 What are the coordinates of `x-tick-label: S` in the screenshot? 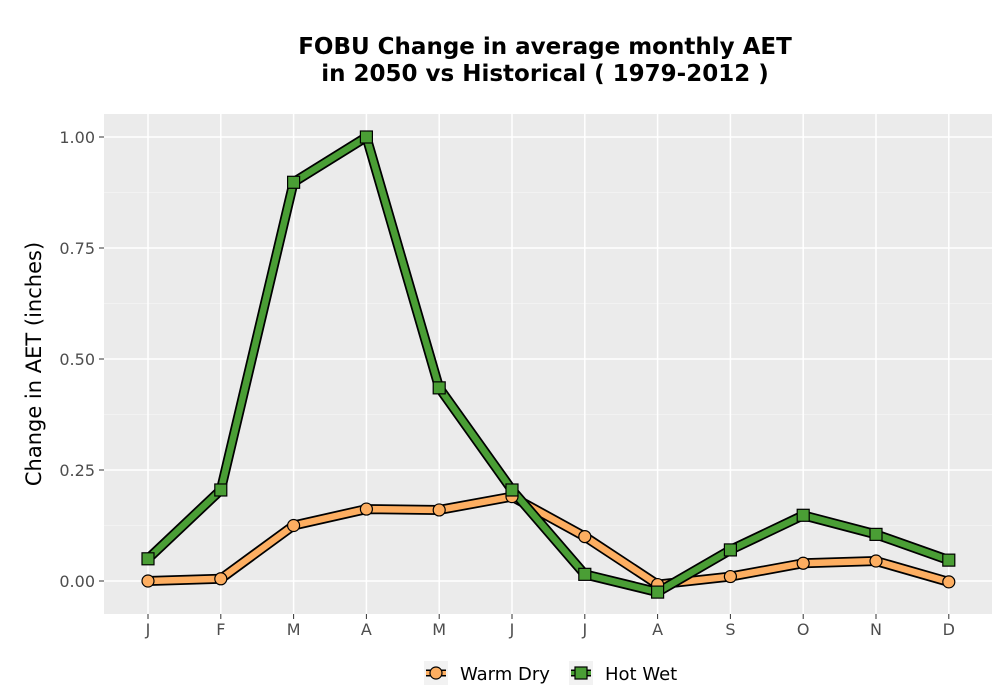 It's located at (730, 629).